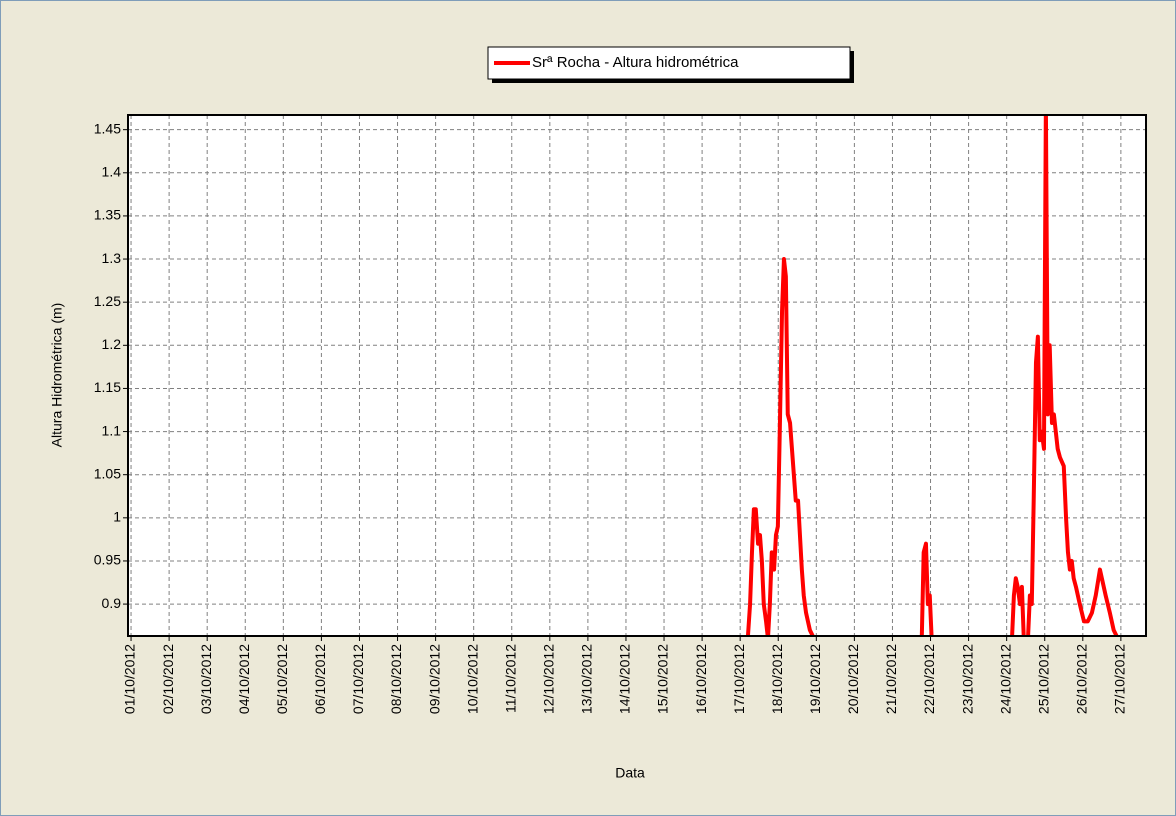 The width and height of the screenshot is (1176, 816). I want to click on legend: Srª Rocha - Altura hidrométrica, so click(670, 64).